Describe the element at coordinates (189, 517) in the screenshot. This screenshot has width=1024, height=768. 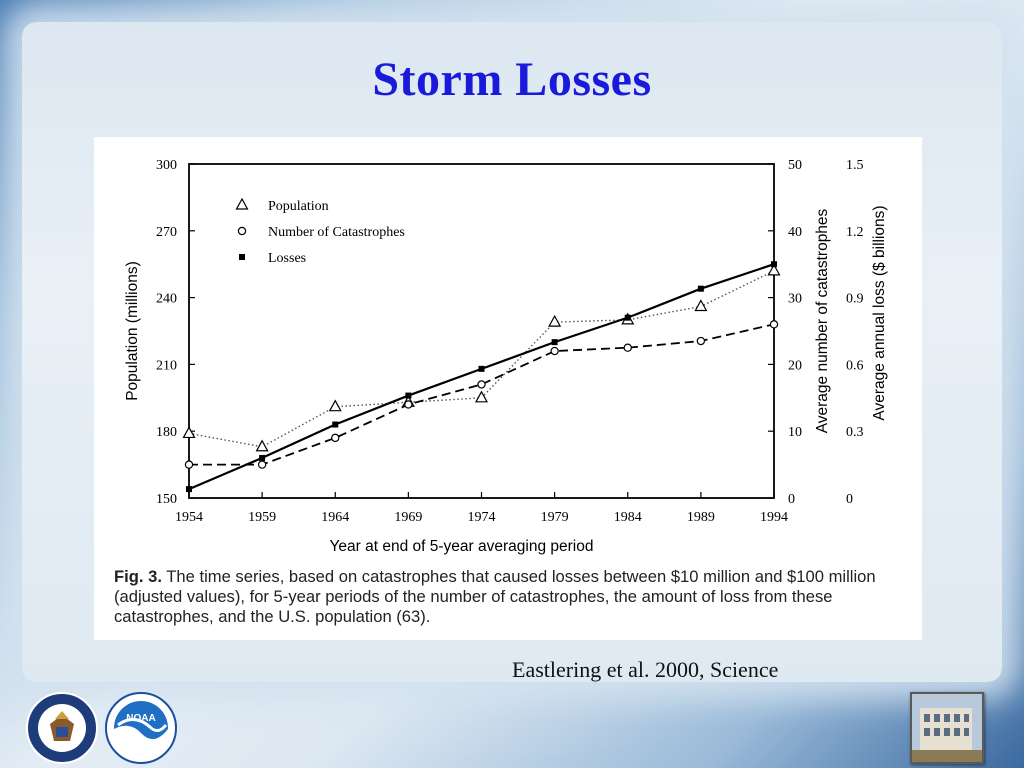
I see `x-tick-label: 1954` at that location.